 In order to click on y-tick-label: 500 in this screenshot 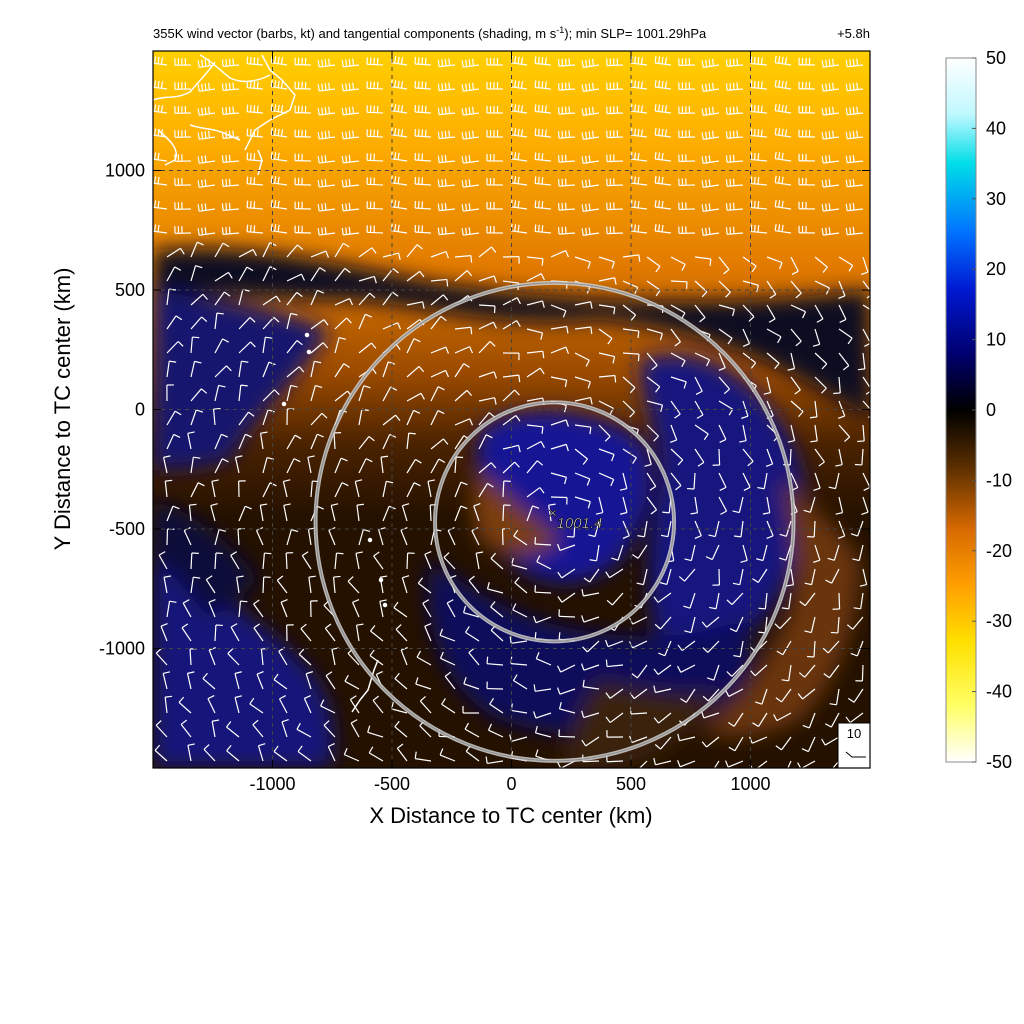, I will do `click(130, 290)`.